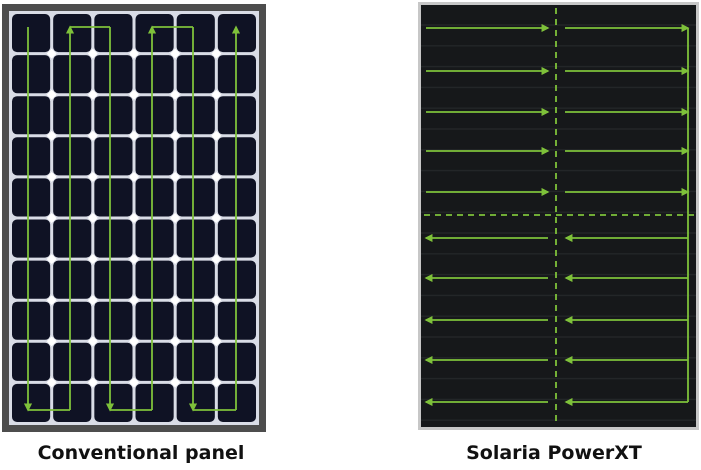  Describe the element at coordinates (554, 453) in the screenshot. I see `powerxt-panel-caption: Solaria PowerXT` at that location.